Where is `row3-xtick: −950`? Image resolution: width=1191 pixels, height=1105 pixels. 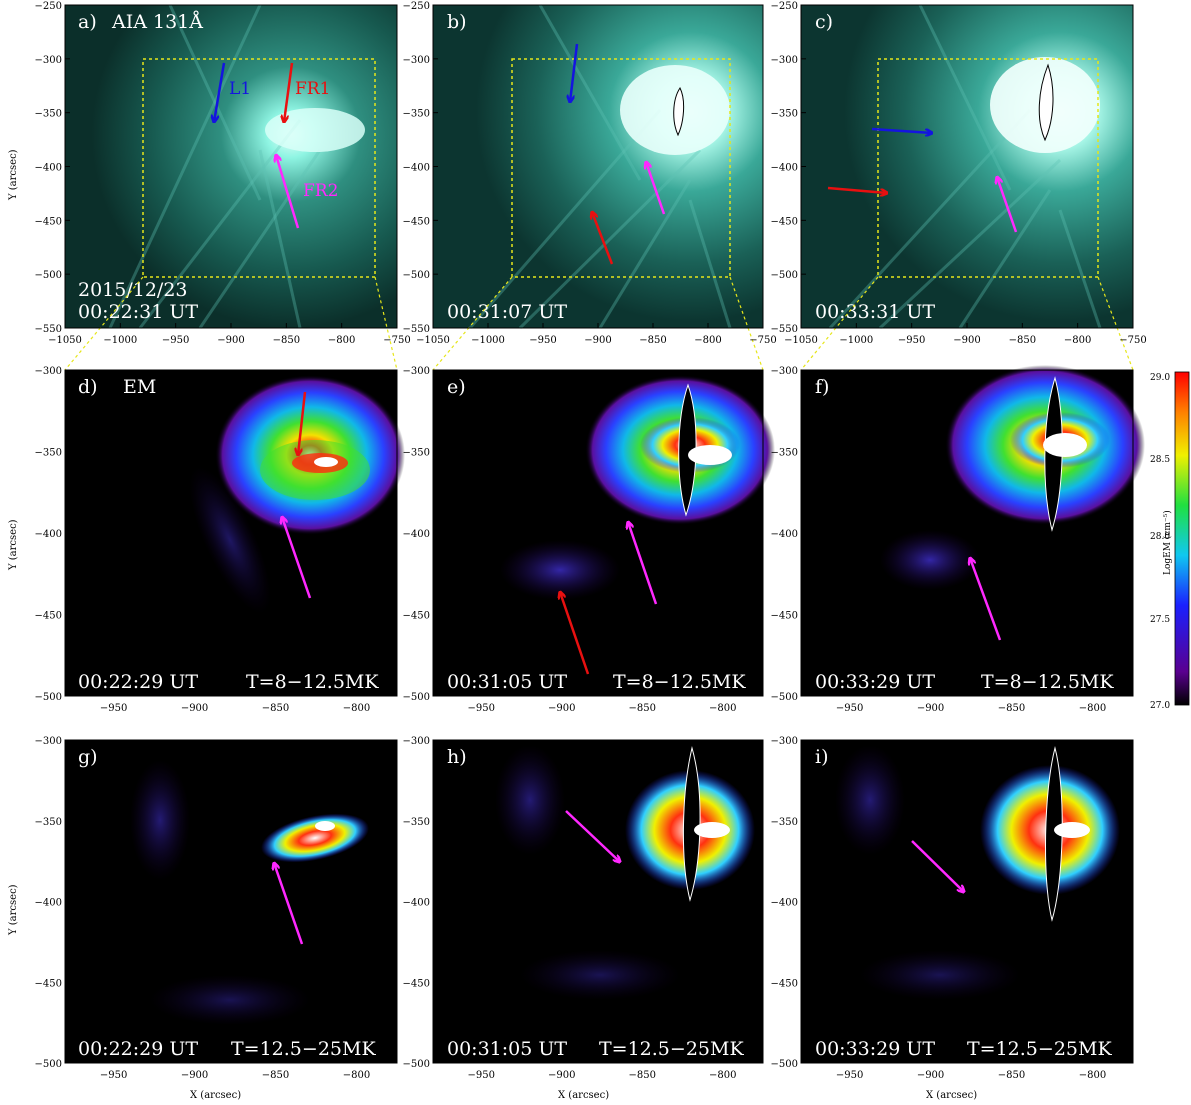 row3-xtick: −950 is located at coordinates (481, 1075).